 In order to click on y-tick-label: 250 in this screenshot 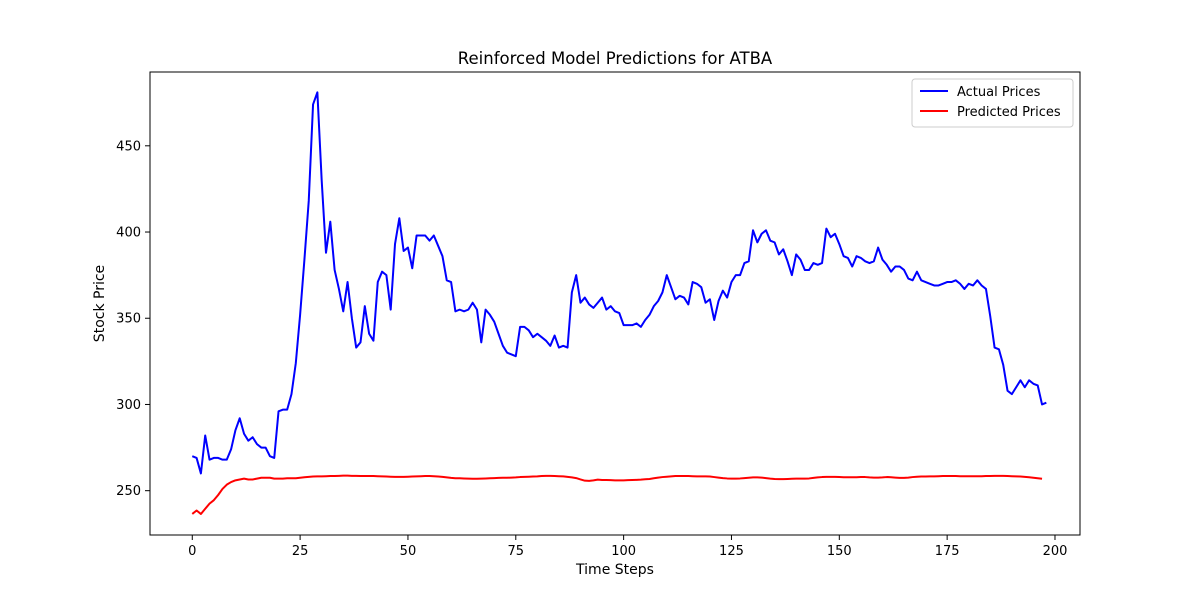, I will do `click(128, 491)`.